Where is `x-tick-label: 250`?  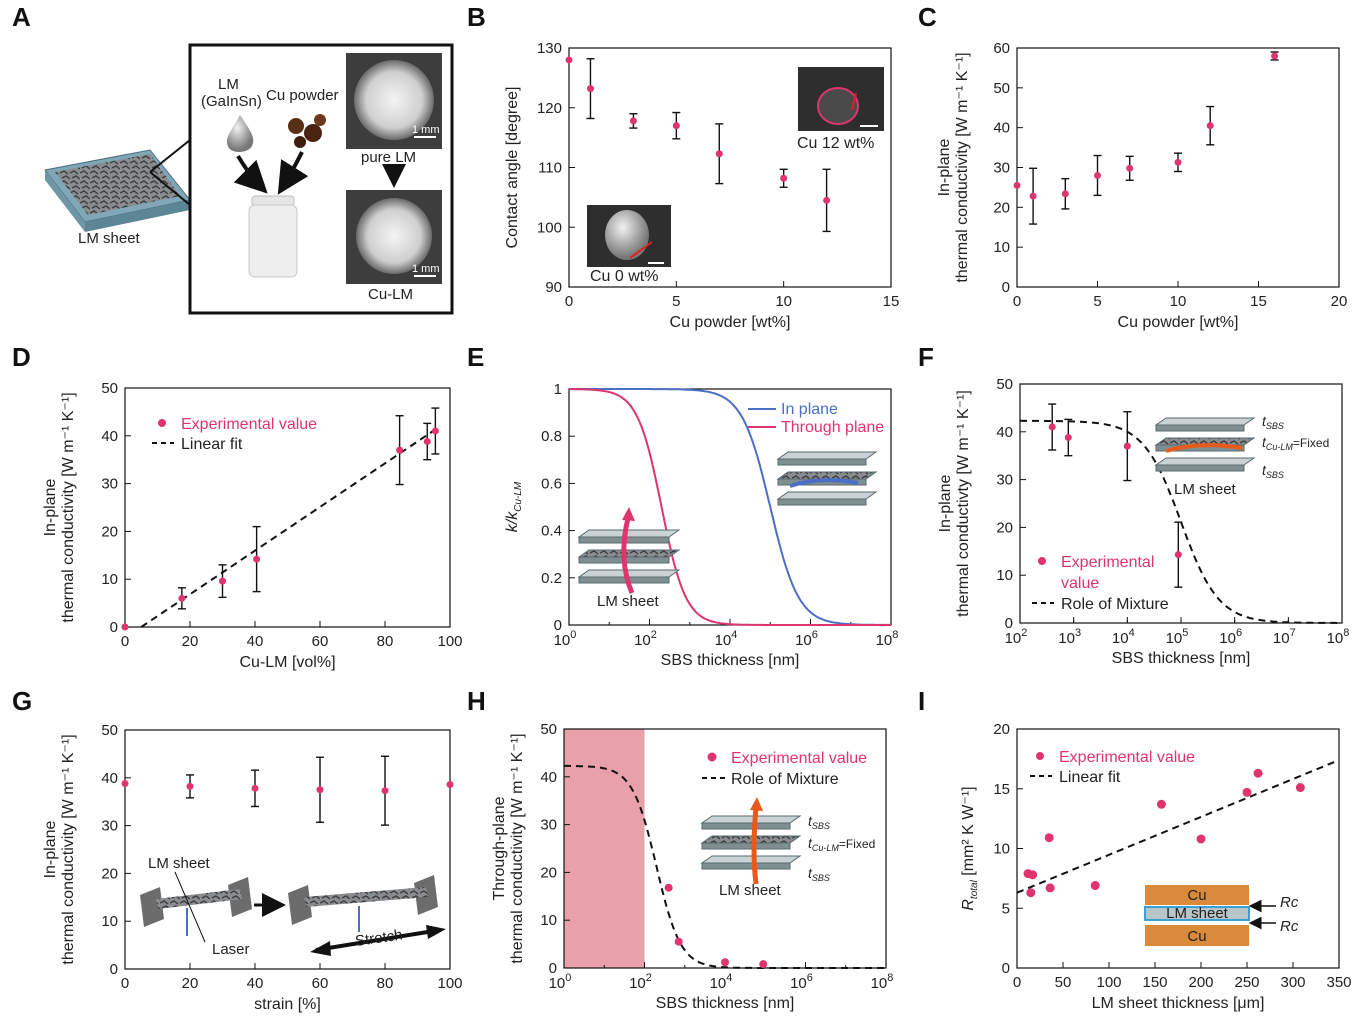
x-tick-label: 250 is located at coordinates (1246, 982).